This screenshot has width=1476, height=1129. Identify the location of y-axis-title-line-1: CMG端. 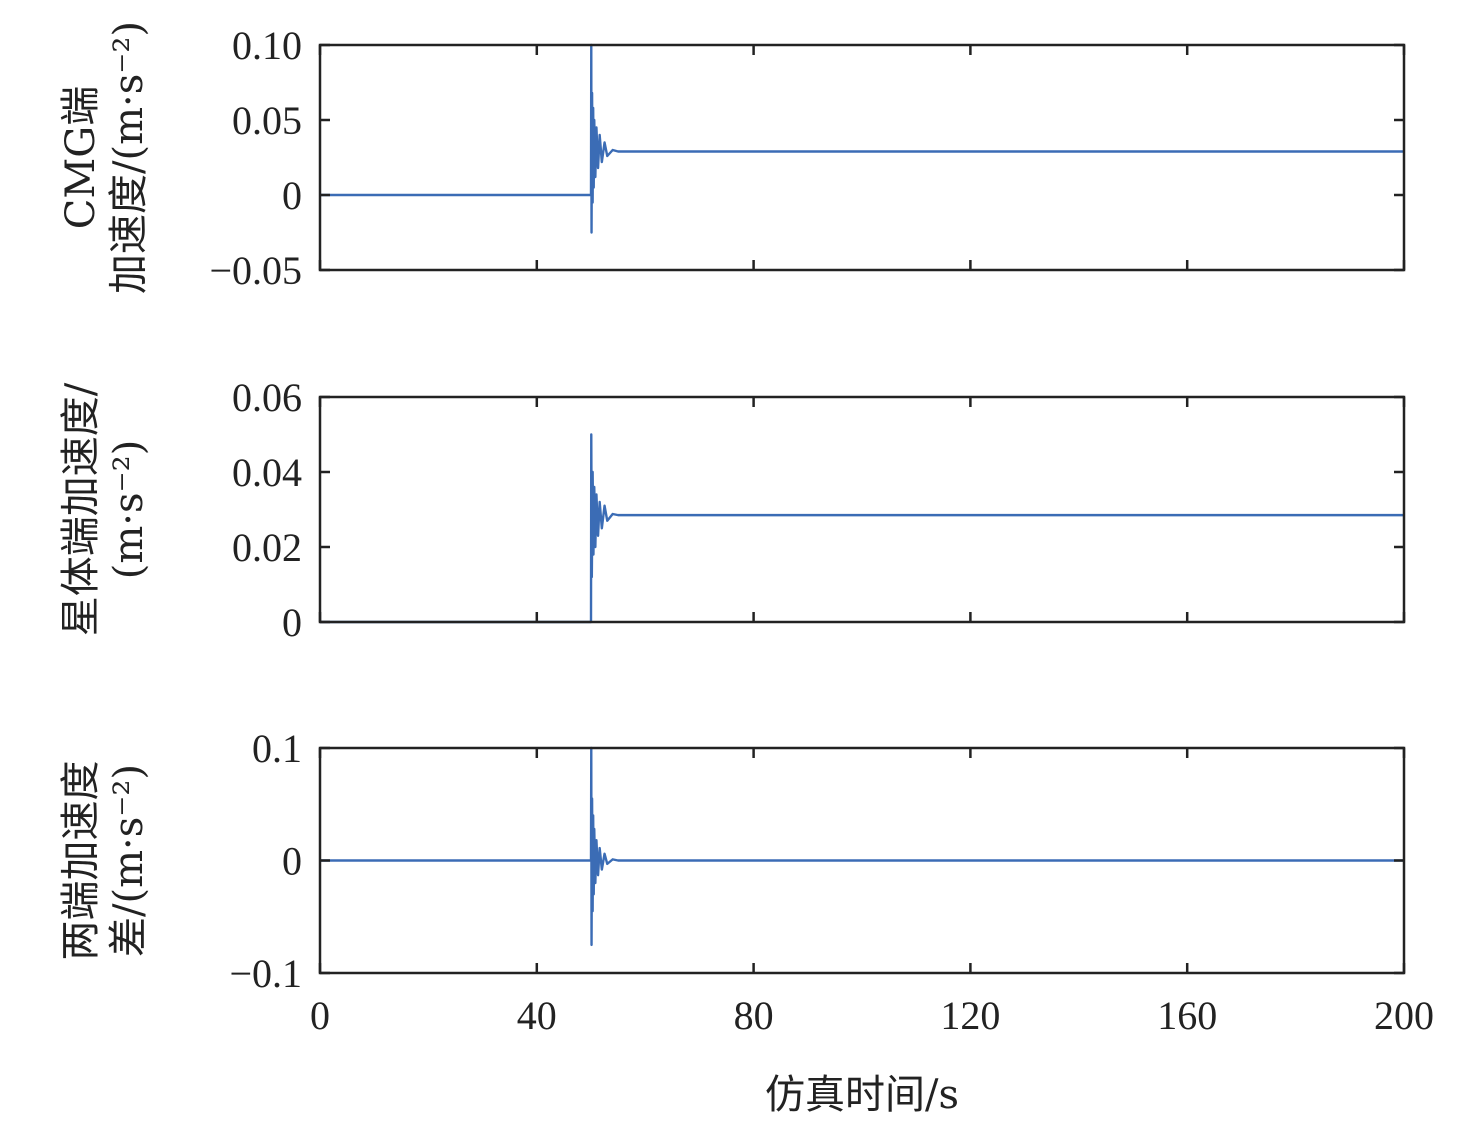
(81, 158).